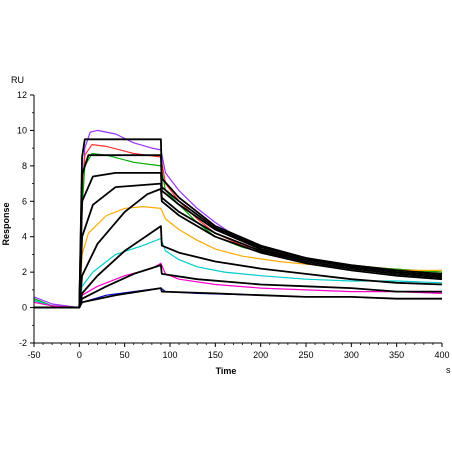 This screenshot has height=457, width=452. What do you see at coordinates (396, 355) in the screenshot?
I see `x-tick-label: 350` at bounding box center [396, 355].